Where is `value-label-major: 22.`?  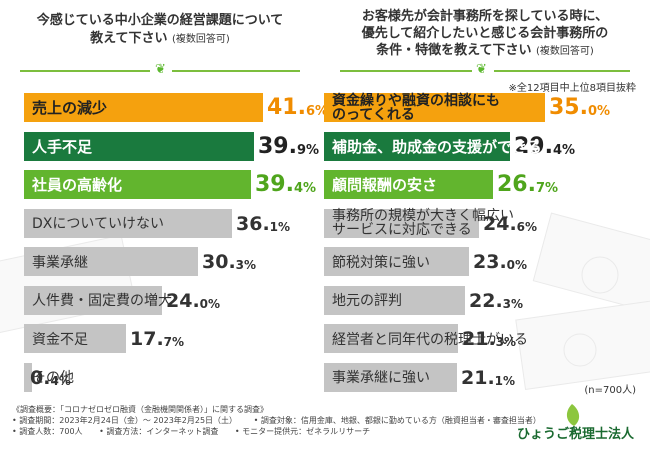 value-label-major: 22. is located at coordinates (486, 300).